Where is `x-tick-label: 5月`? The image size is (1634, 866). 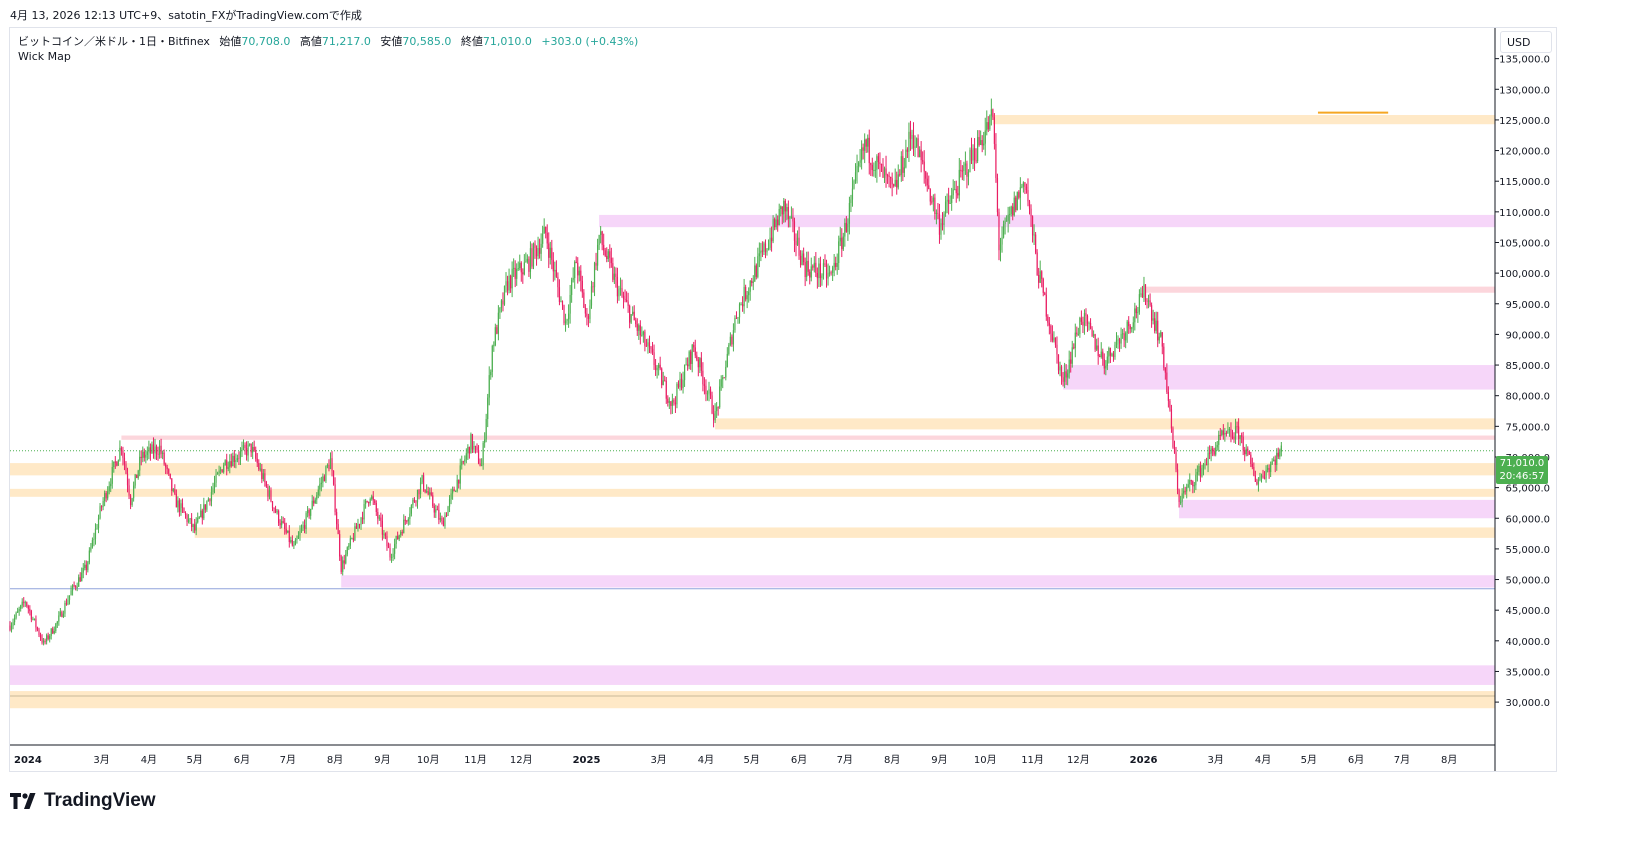
x-tick-label: 5月 is located at coordinates (752, 760).